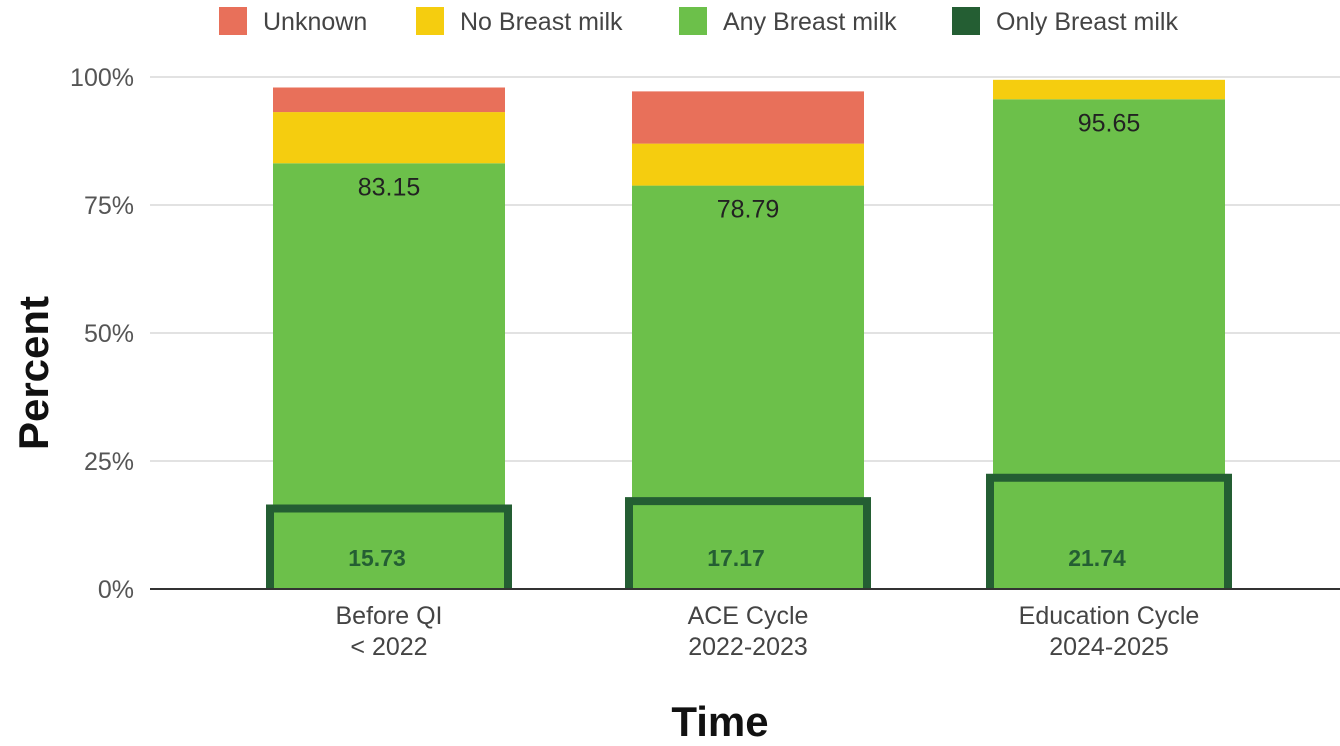 The height and width of the screenshot is (746, 1340). What do you see at coordinates (389, 187) in the screenshot?
I see `any-breast-milk-value-label: 83.15` at bounding box center [389, 187].